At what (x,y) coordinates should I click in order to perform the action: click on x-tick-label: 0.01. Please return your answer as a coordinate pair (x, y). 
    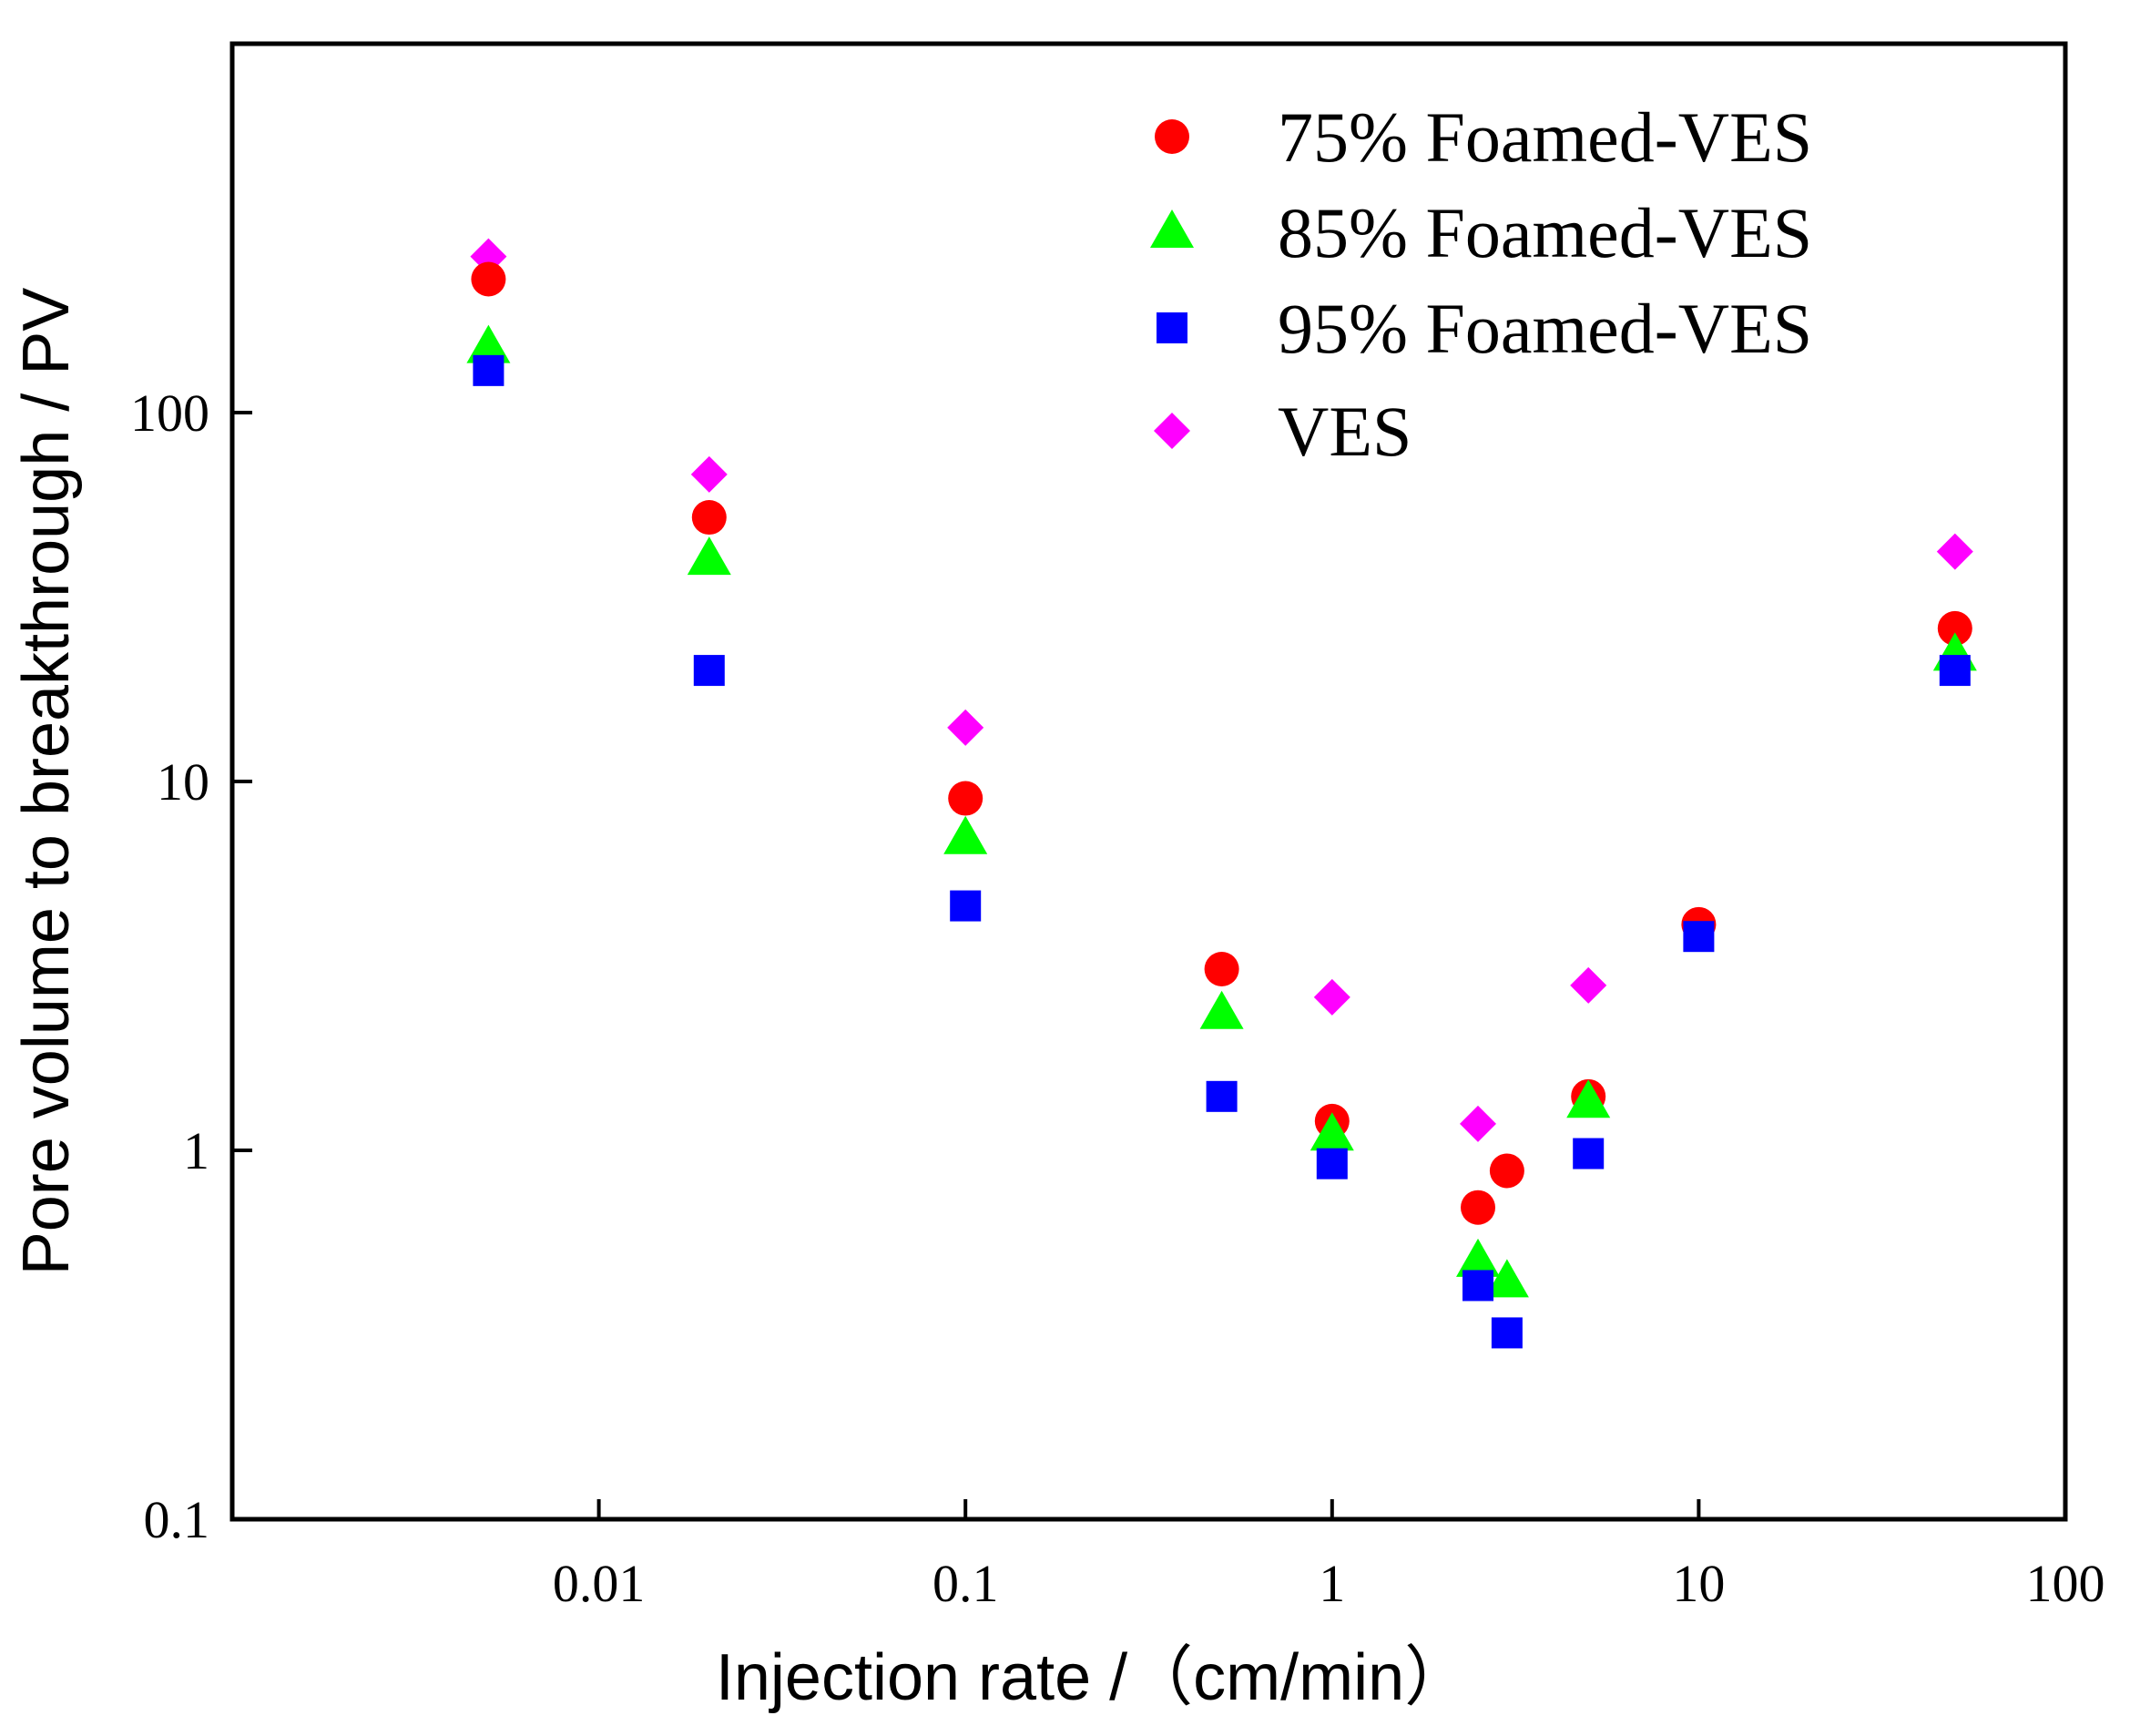
    Looking at the image, I should click on (600, 1583).